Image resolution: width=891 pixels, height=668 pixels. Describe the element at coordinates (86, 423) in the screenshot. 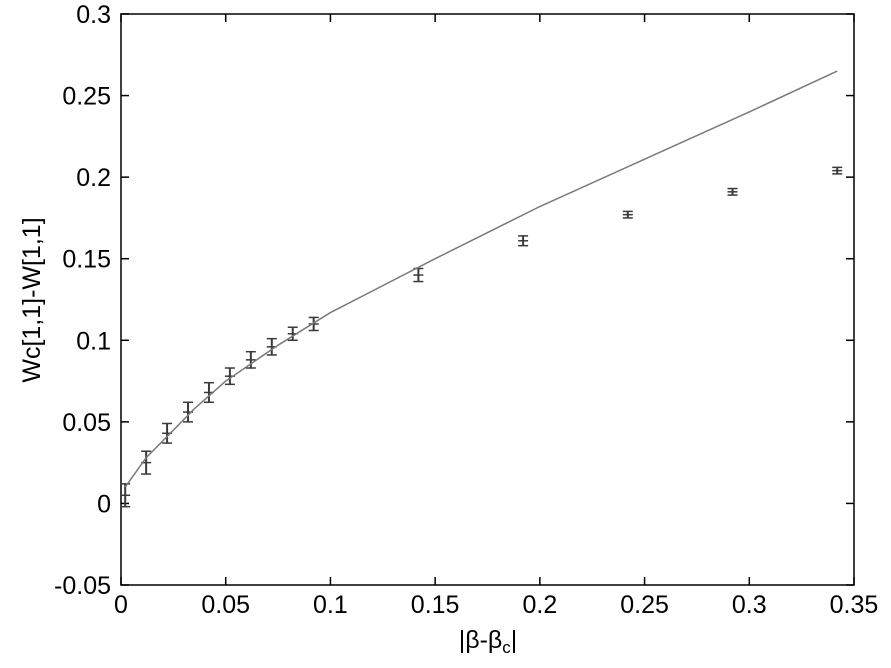

I see `y-tick-label: 0.05` at that location.